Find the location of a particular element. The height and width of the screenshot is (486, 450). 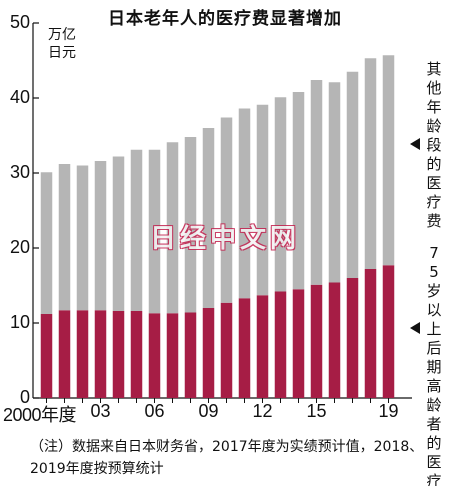

watermark: 日经中文网 is located at coordinates (224, 239).